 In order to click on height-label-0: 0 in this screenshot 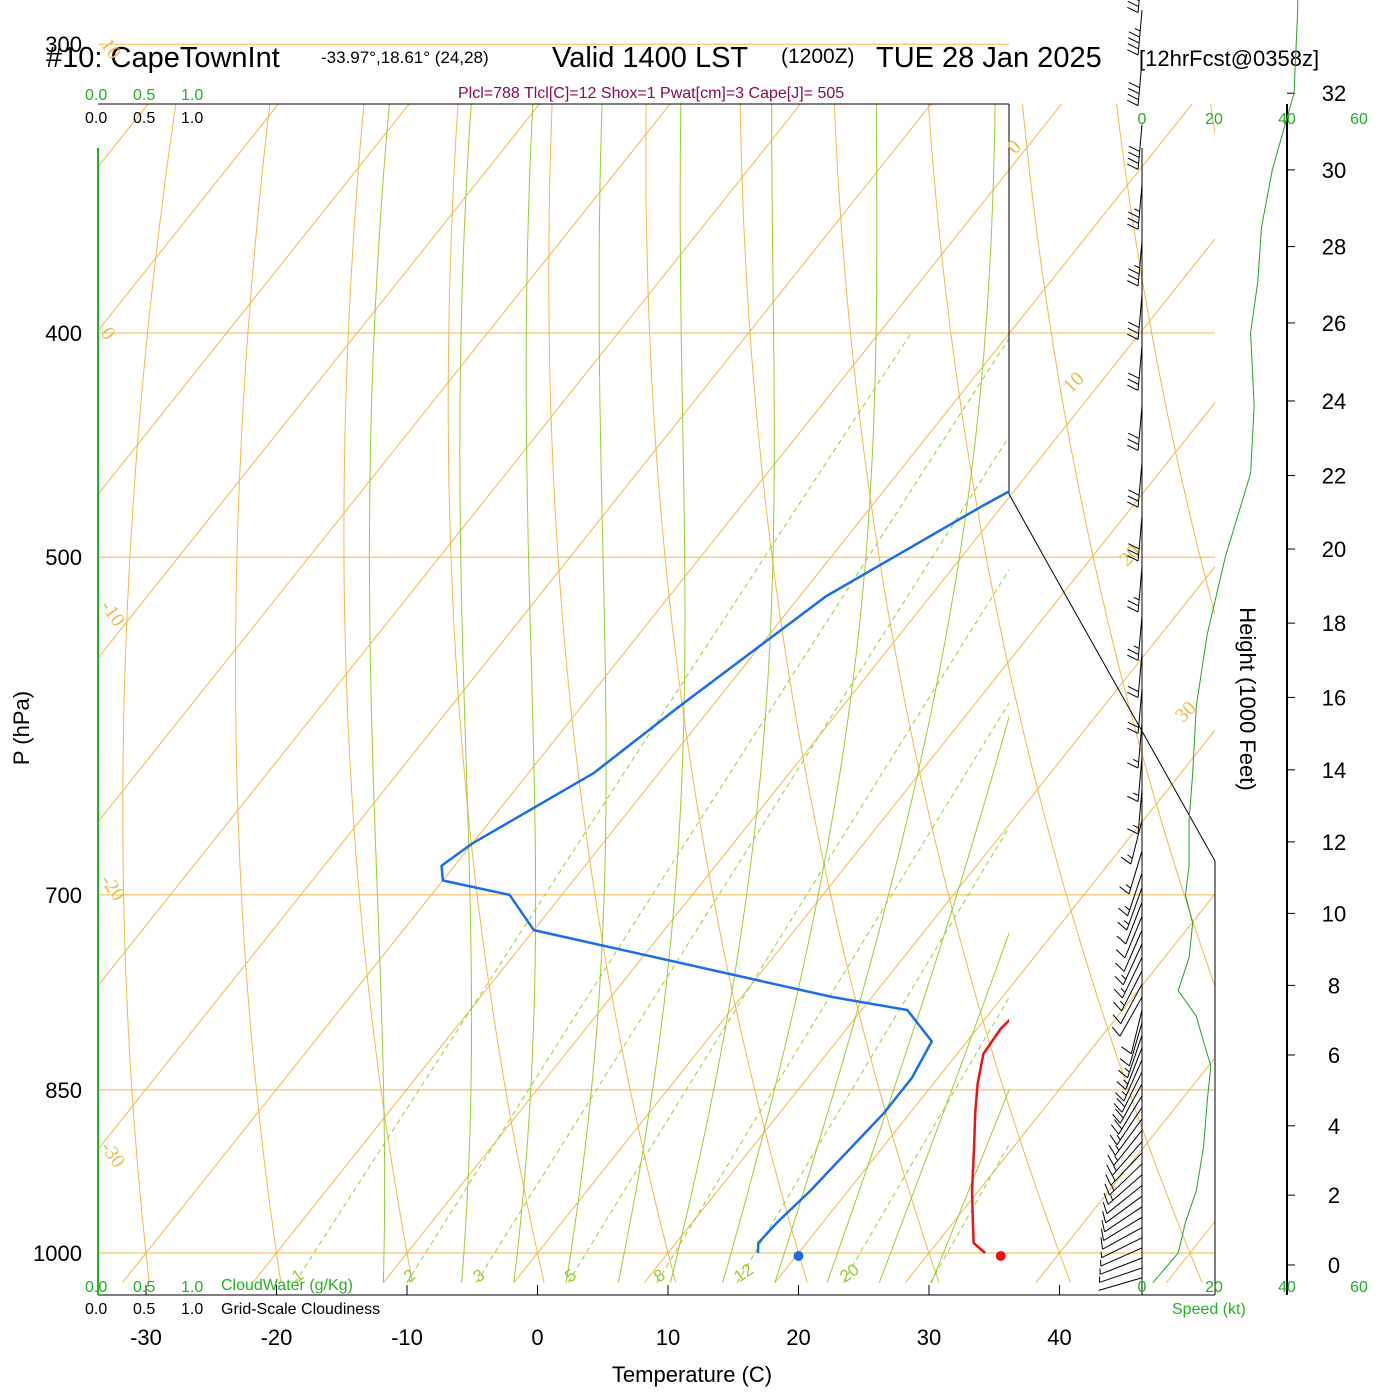, I will do `click(1334, 1265)`.